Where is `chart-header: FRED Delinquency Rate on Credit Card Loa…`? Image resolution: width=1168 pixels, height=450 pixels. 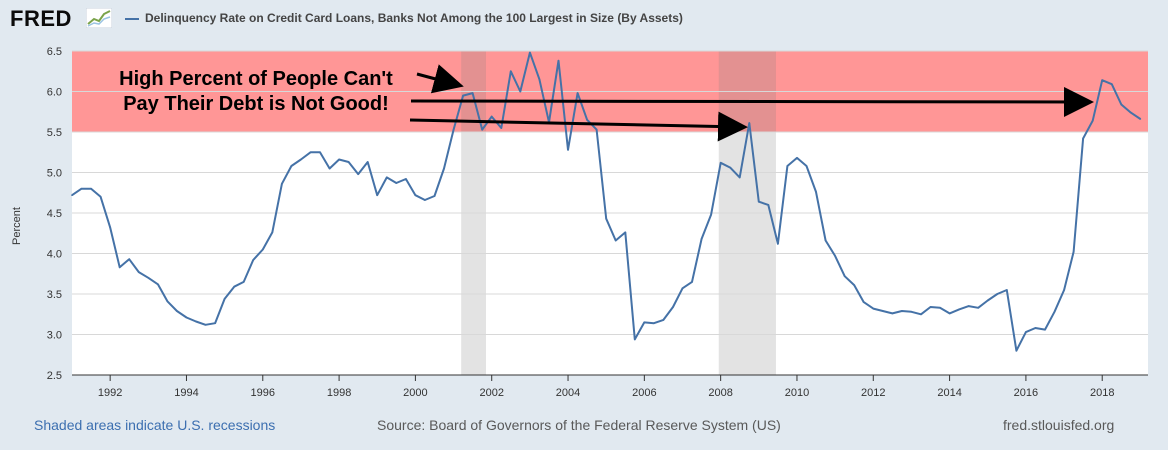
chart-header: FRED Delinquency Rate on Credit Card Loa… is located at coordinates (584, 20).